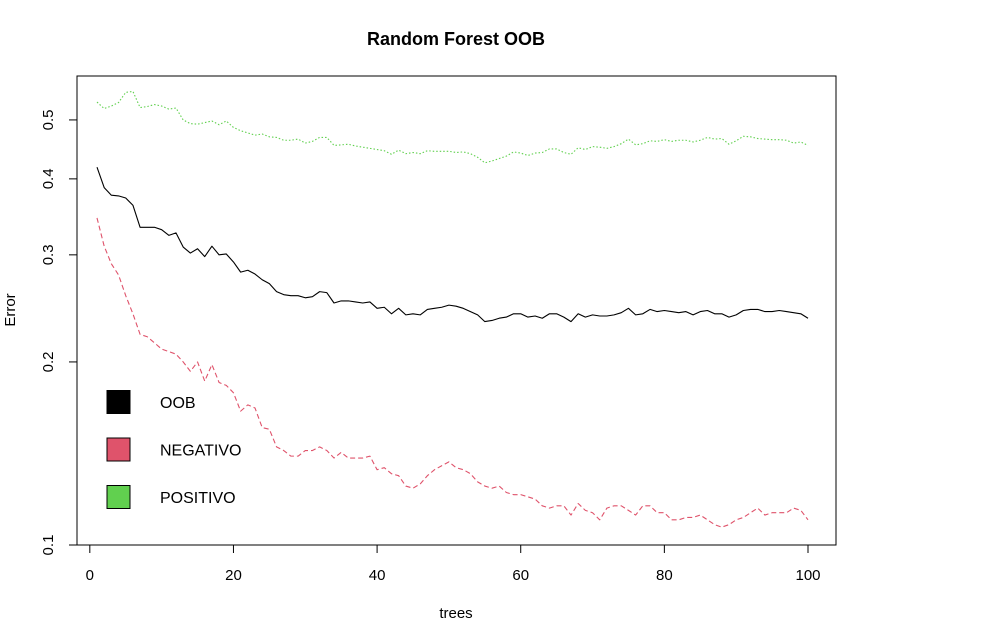  Describe the element at coordinates (178, 403) in the screenshot. I see `legend-label-oob: OOB` at that location.